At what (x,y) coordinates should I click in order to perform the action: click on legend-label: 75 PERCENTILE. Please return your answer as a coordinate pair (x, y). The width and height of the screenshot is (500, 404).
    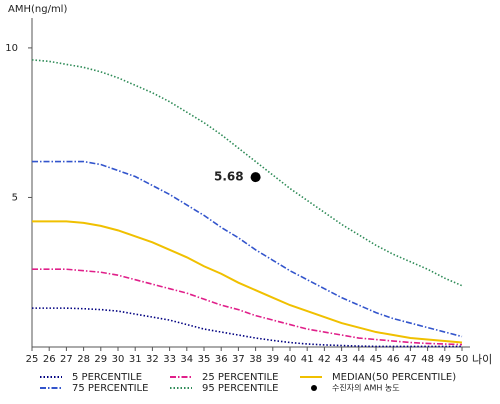
    Looking at the image, I should click on (110, 388).